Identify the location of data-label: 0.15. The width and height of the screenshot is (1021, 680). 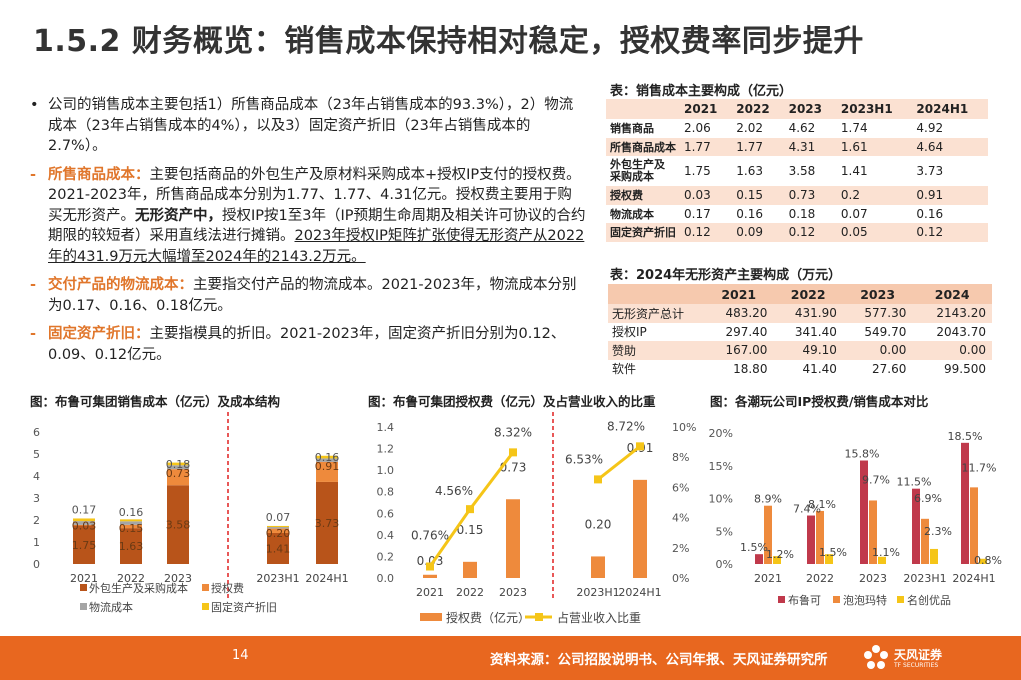
(131, 528).